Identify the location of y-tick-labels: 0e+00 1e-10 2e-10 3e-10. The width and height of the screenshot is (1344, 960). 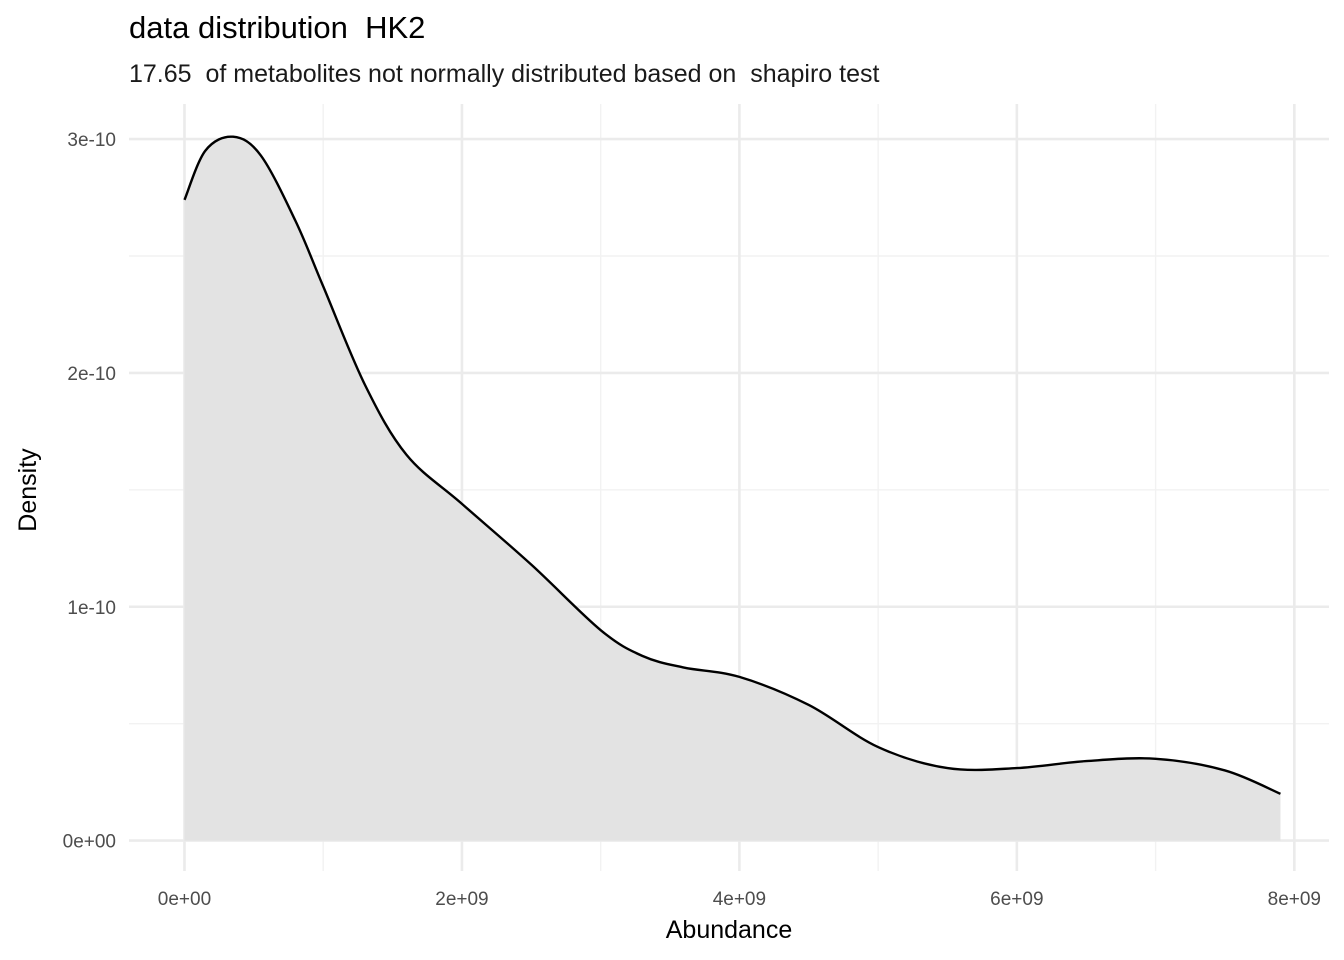
(89, 491).